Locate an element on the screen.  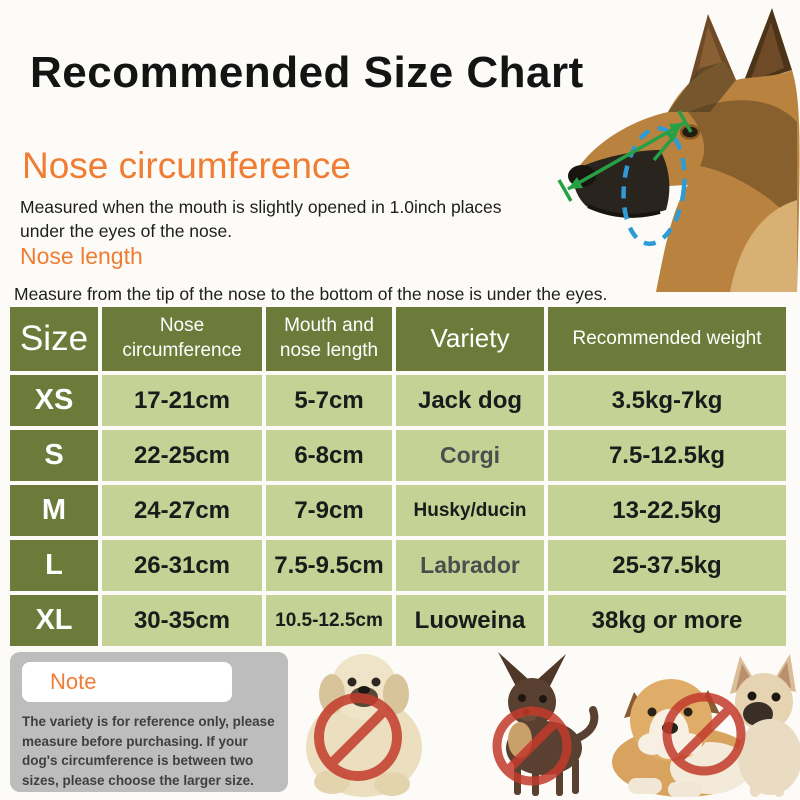
recommended-weight-cell: 13-22.5kg is located at coordinates (667, 510).